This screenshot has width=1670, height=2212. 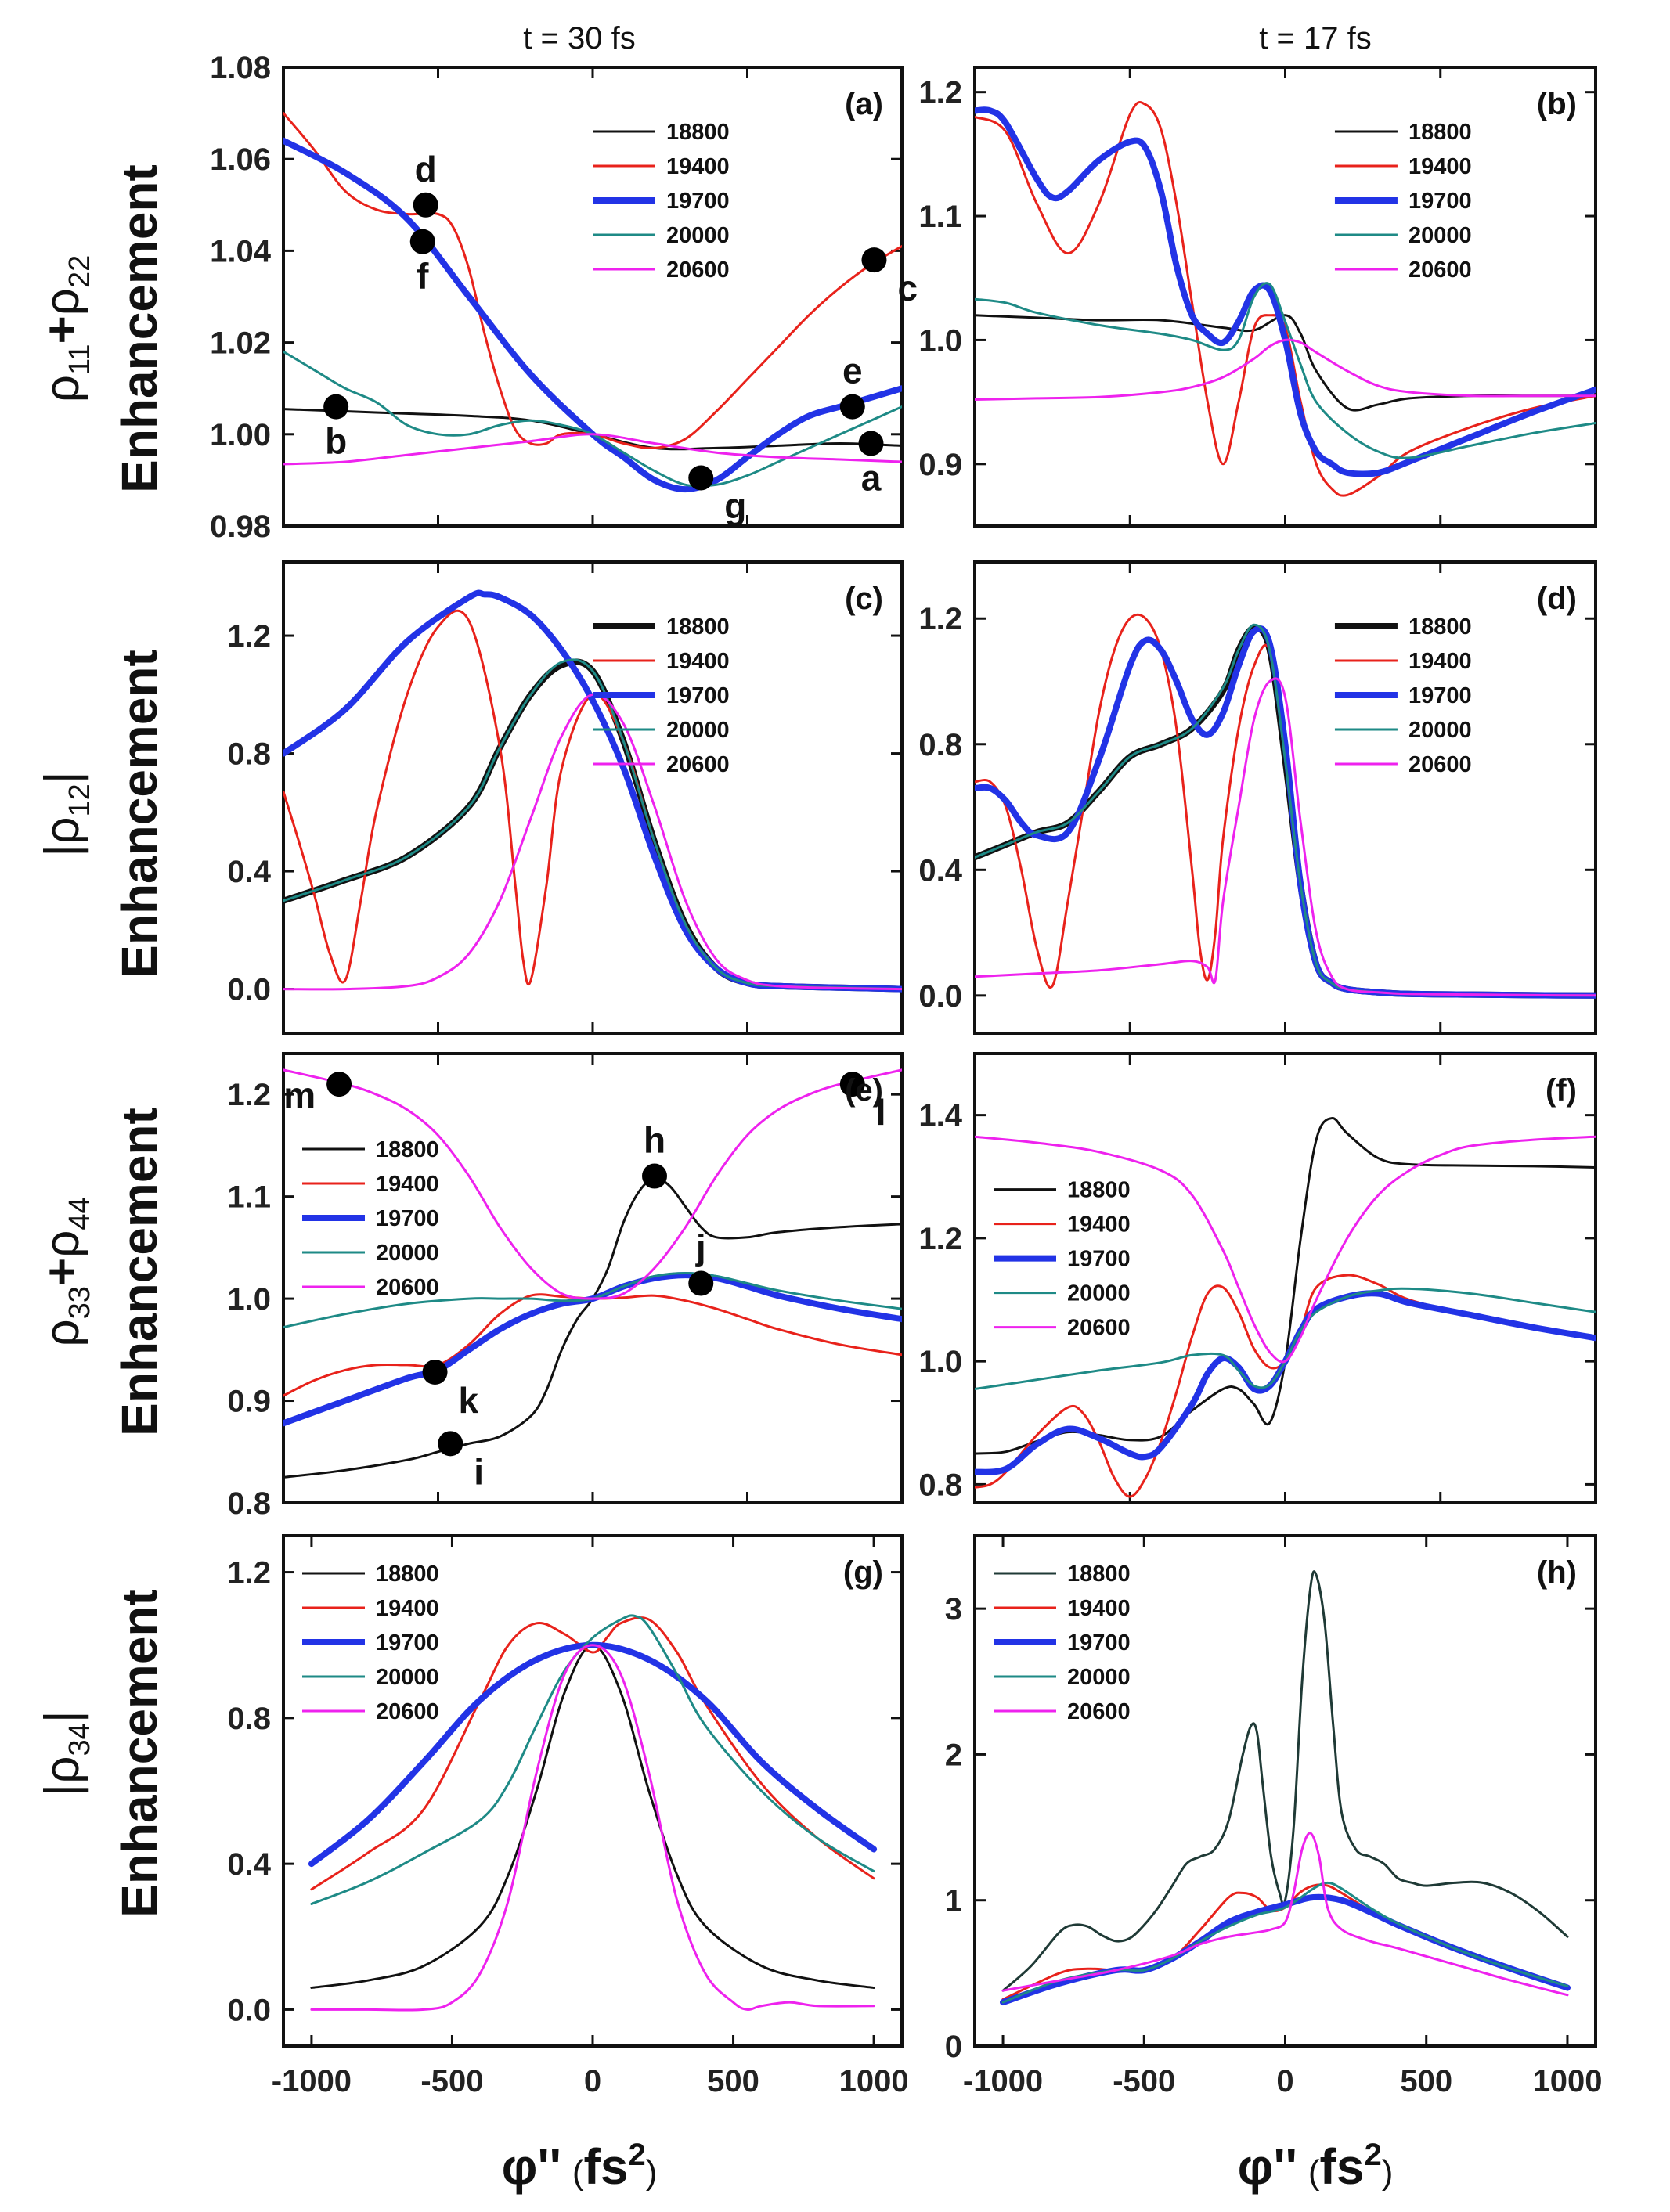 What do you see at coordinates (1557, 104) in the screenshot?
I see `panel-label-b: (b)` at bounding box center [1557, 104].